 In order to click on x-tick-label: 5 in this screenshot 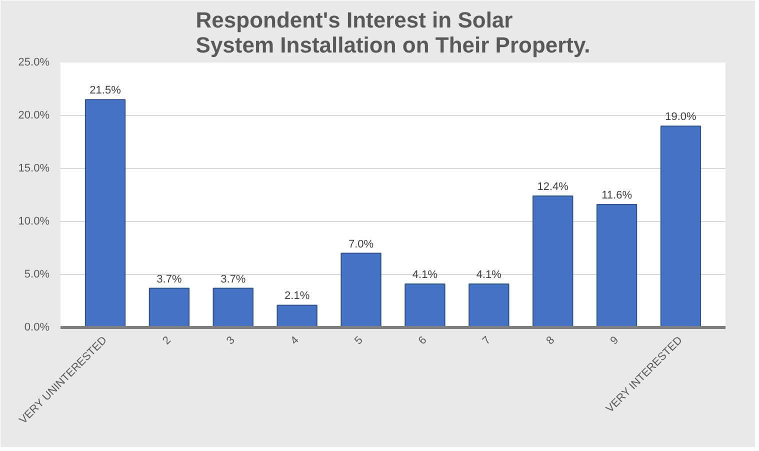, I will do `click(359, 341)`.